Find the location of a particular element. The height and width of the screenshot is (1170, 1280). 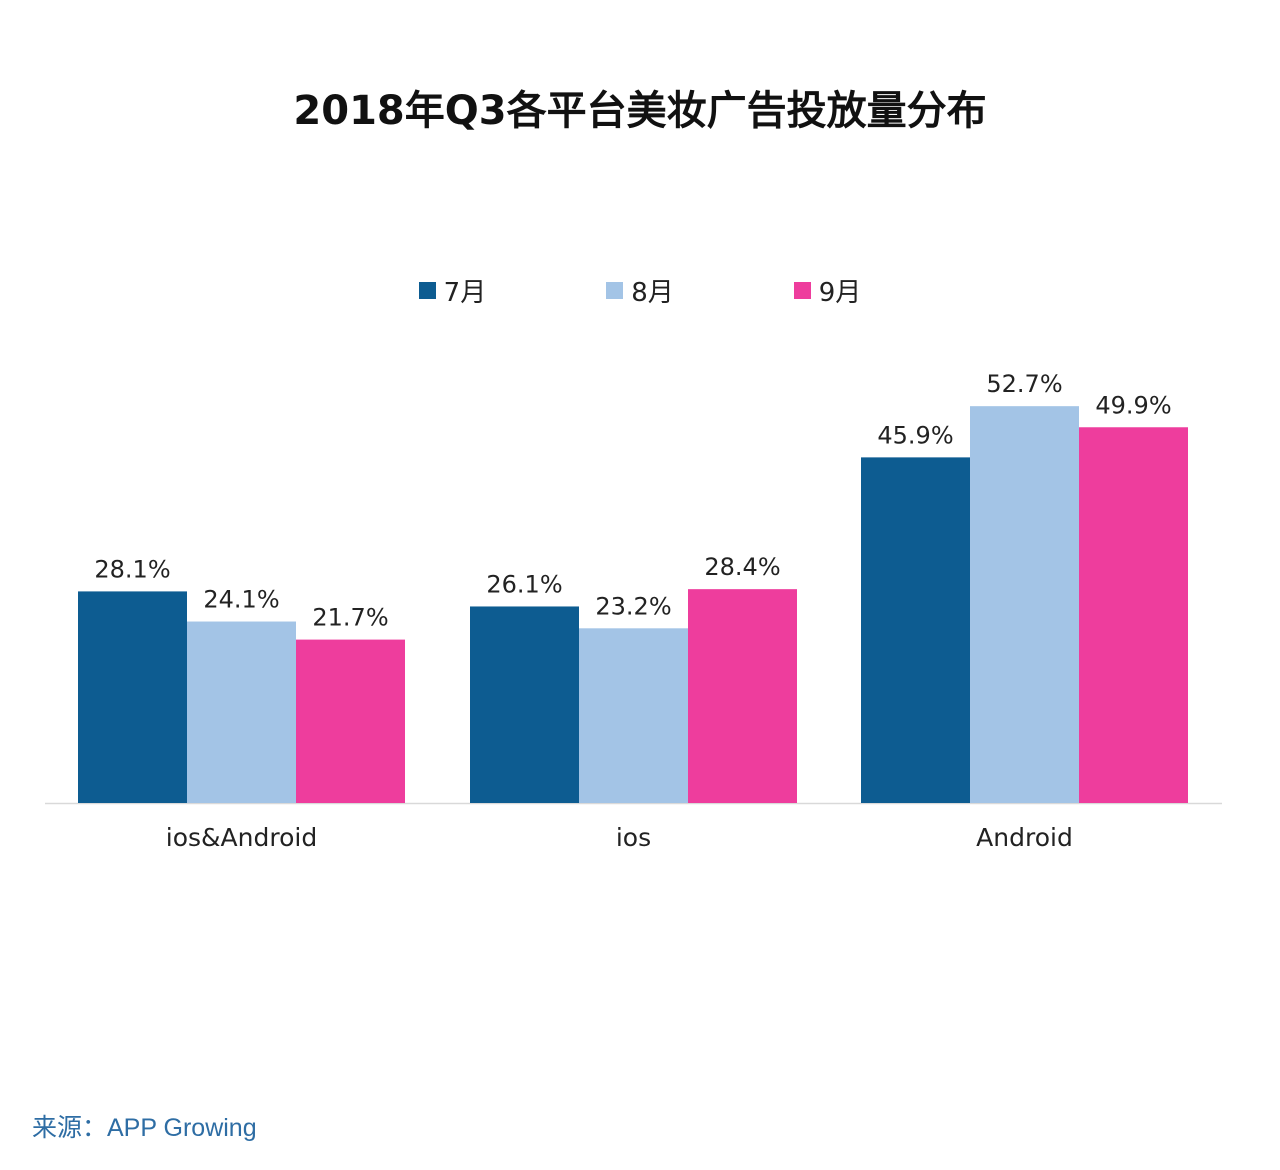

source-note: 来源：APP Growing is located at coordinates (144, 1128).